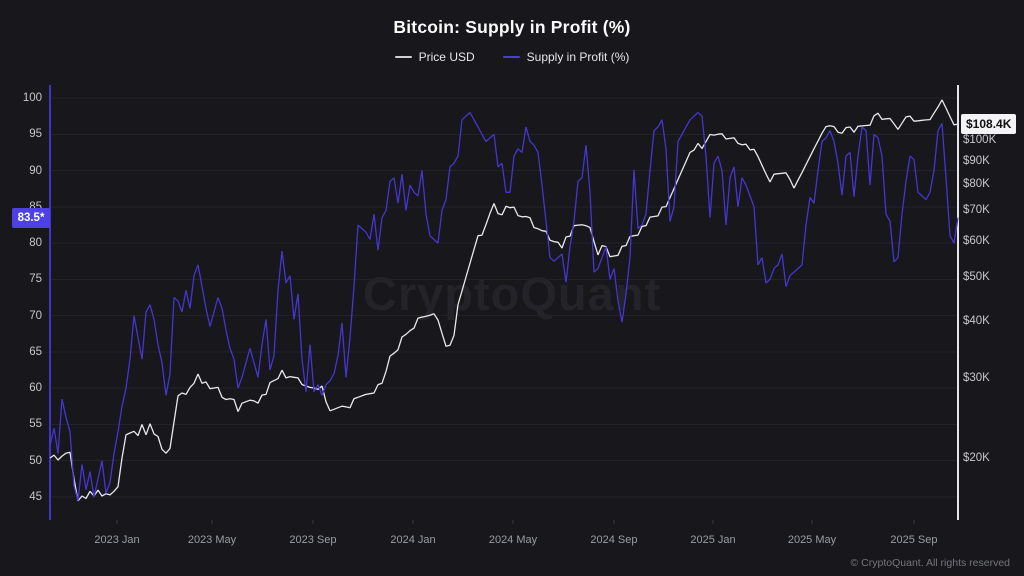  Describe the element at coordinates (914, 540) in the screenshot. I see `x-axis-tick-label: 2025 Sep` at that location.